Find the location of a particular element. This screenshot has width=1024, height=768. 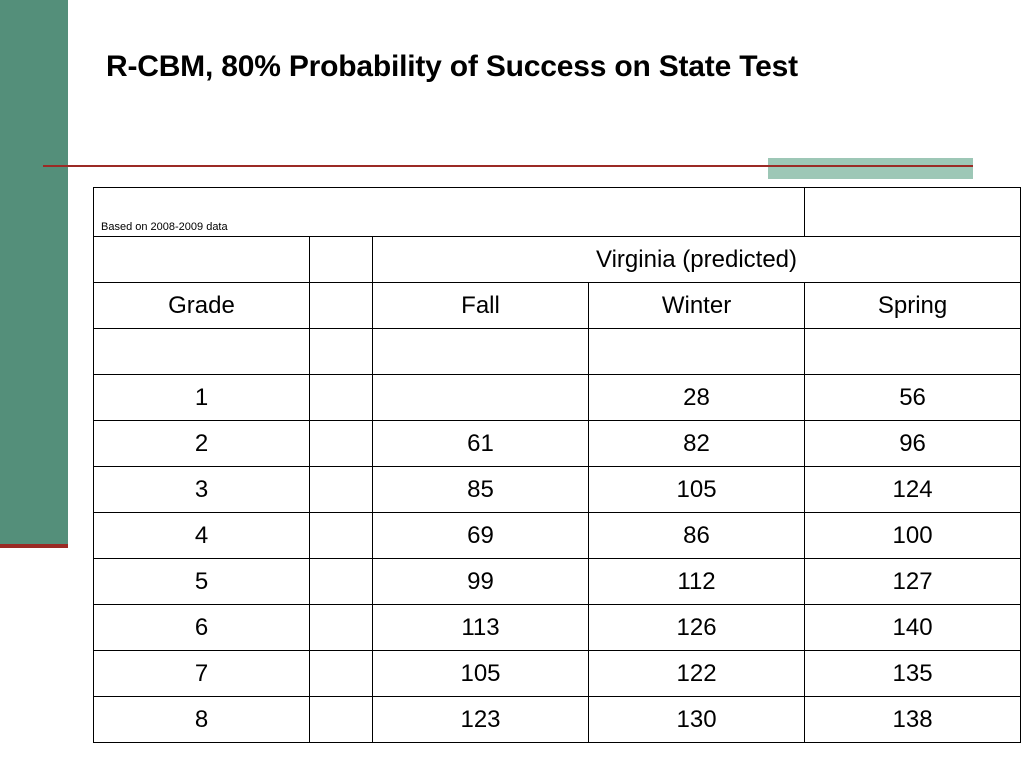

column-header-blank is located at coordinates (341, 305).